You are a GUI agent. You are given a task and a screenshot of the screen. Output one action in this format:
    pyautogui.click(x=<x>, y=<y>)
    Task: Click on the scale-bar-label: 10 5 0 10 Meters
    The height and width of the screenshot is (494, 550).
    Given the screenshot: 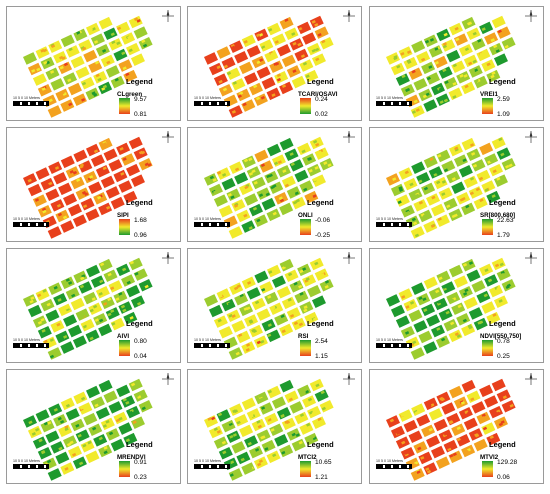 What is the action you would take?
    pyautogui.click(x=389, y=340)
    